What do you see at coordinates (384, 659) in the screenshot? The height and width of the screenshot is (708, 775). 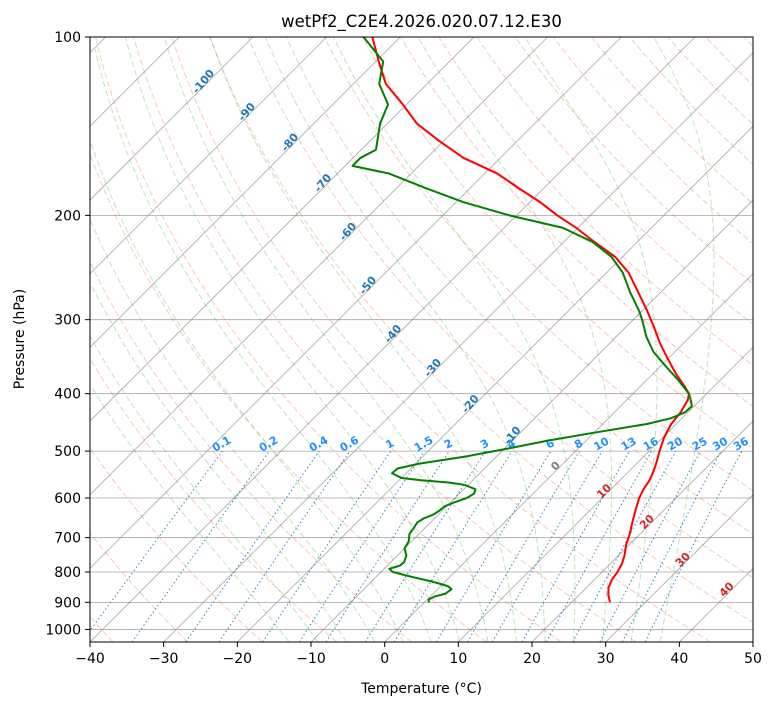 I see `x-tick-label: 0` at bounding box center [384, 659].